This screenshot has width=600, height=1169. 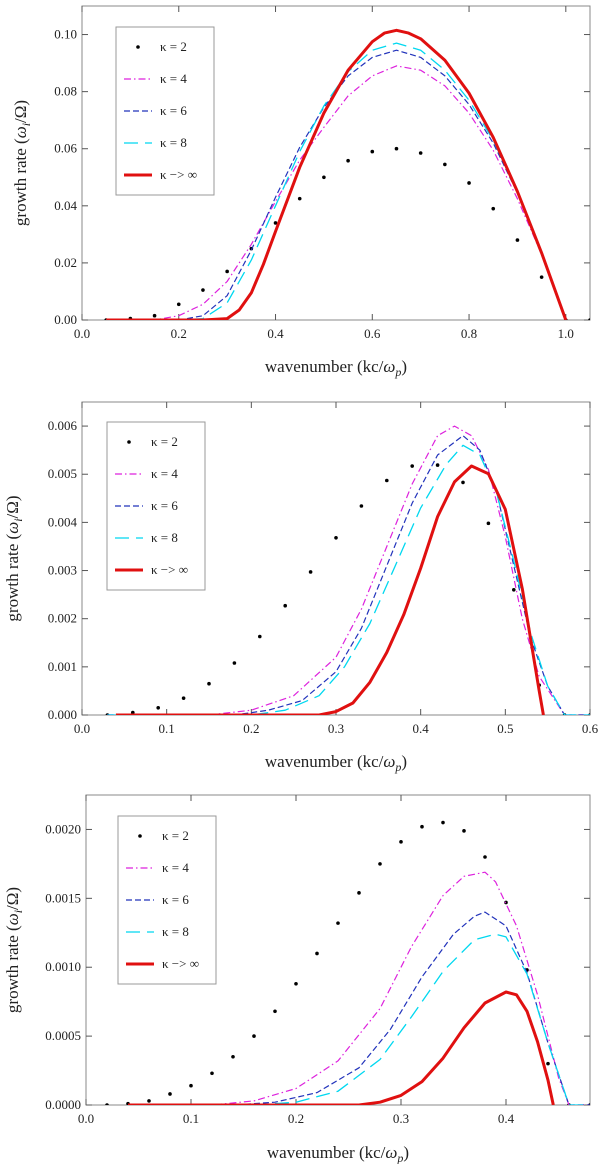 I want to click on y-tick-label: 0.0020, so click(x=63, y=828).